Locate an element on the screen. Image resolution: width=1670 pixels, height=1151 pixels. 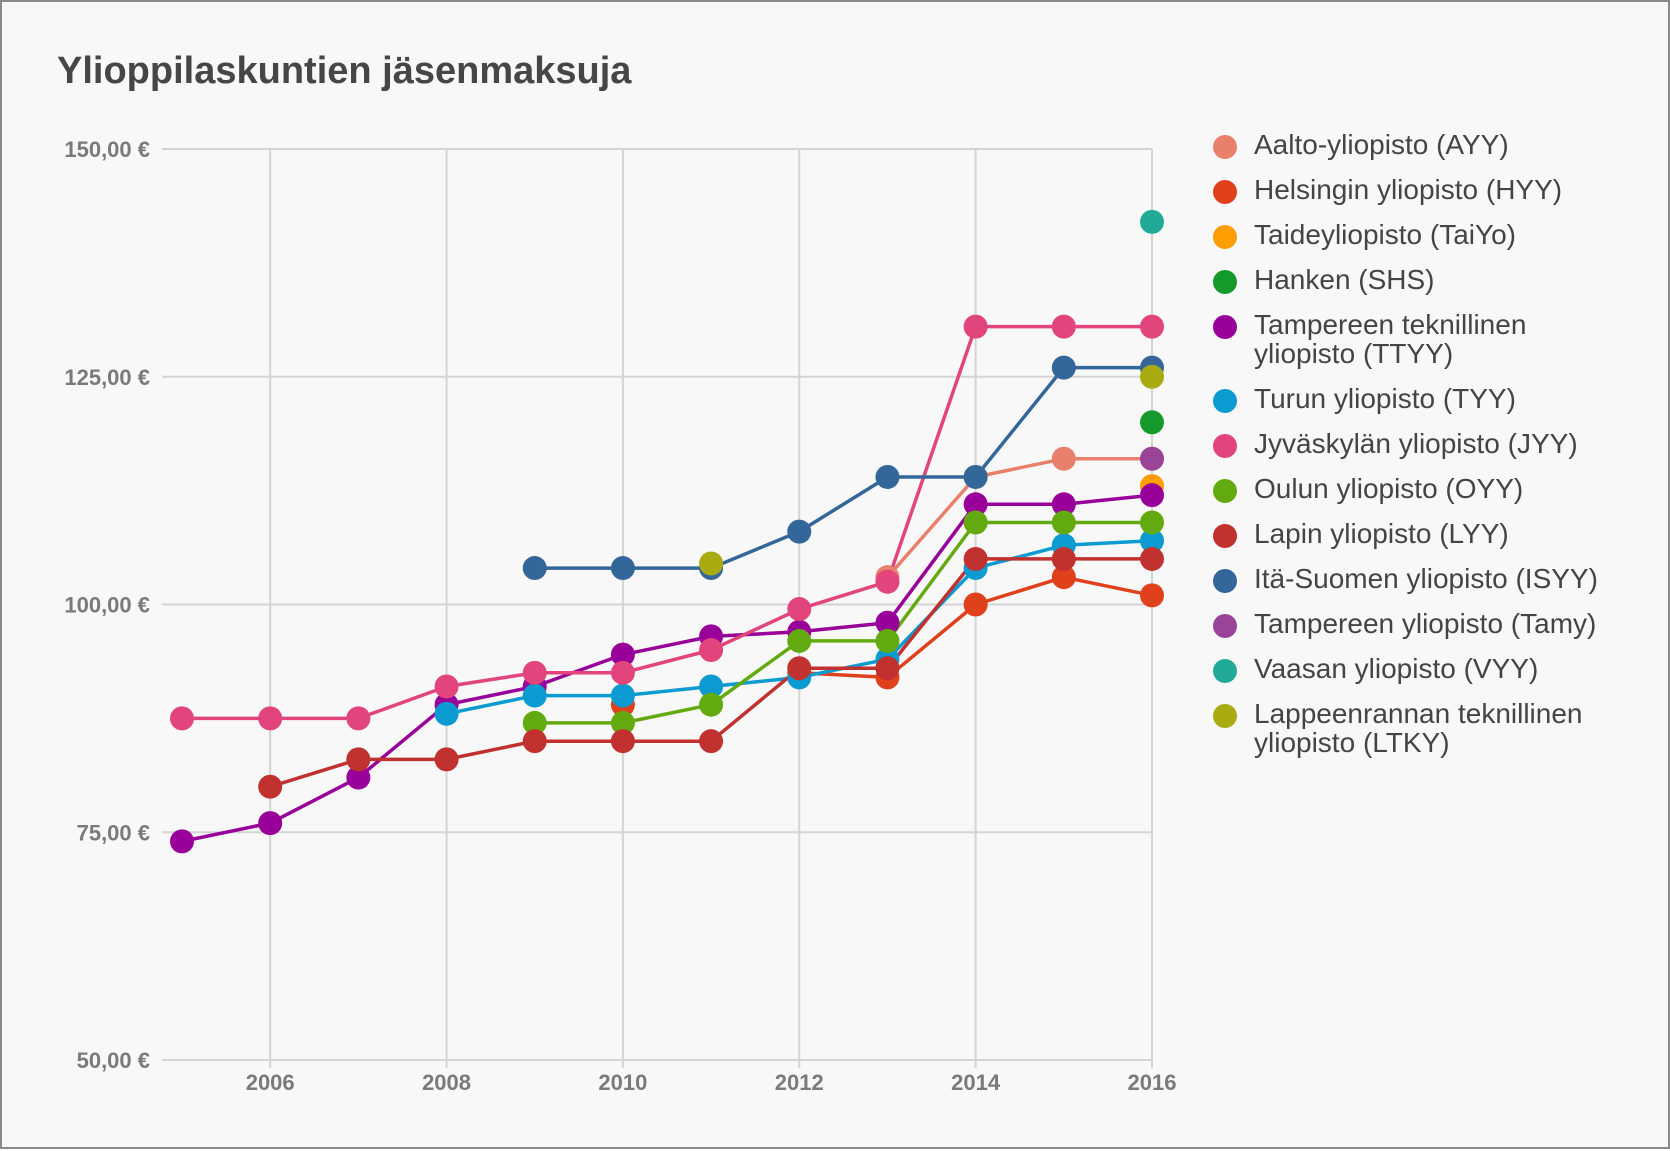
legend-label: Vaasan yliopisto (VYY) is located at coordinates (1396, 668).